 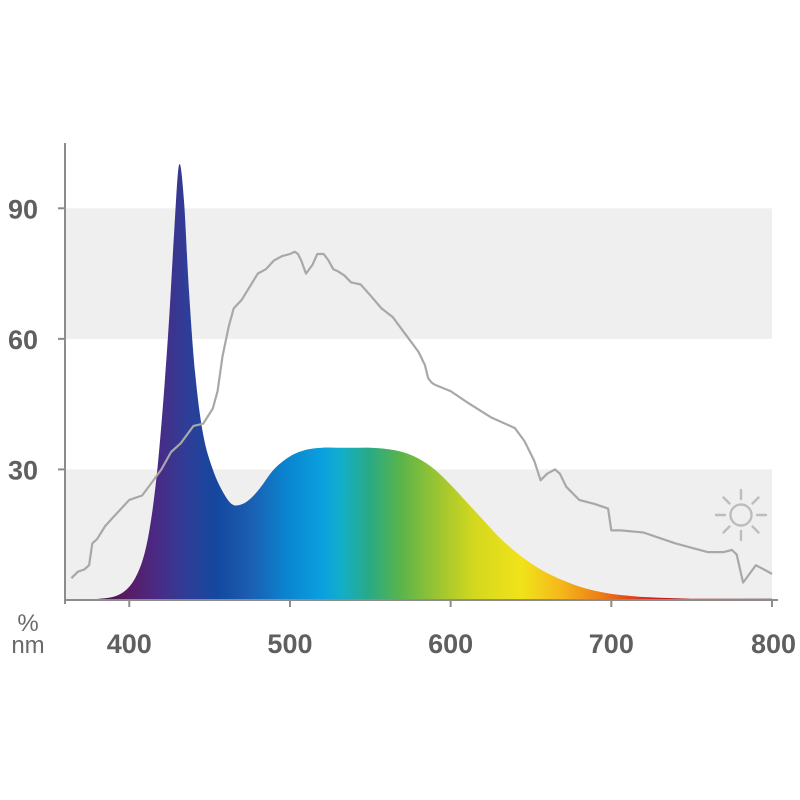 I want to click on y-tick-label: 60, so click(x=23, y=340).